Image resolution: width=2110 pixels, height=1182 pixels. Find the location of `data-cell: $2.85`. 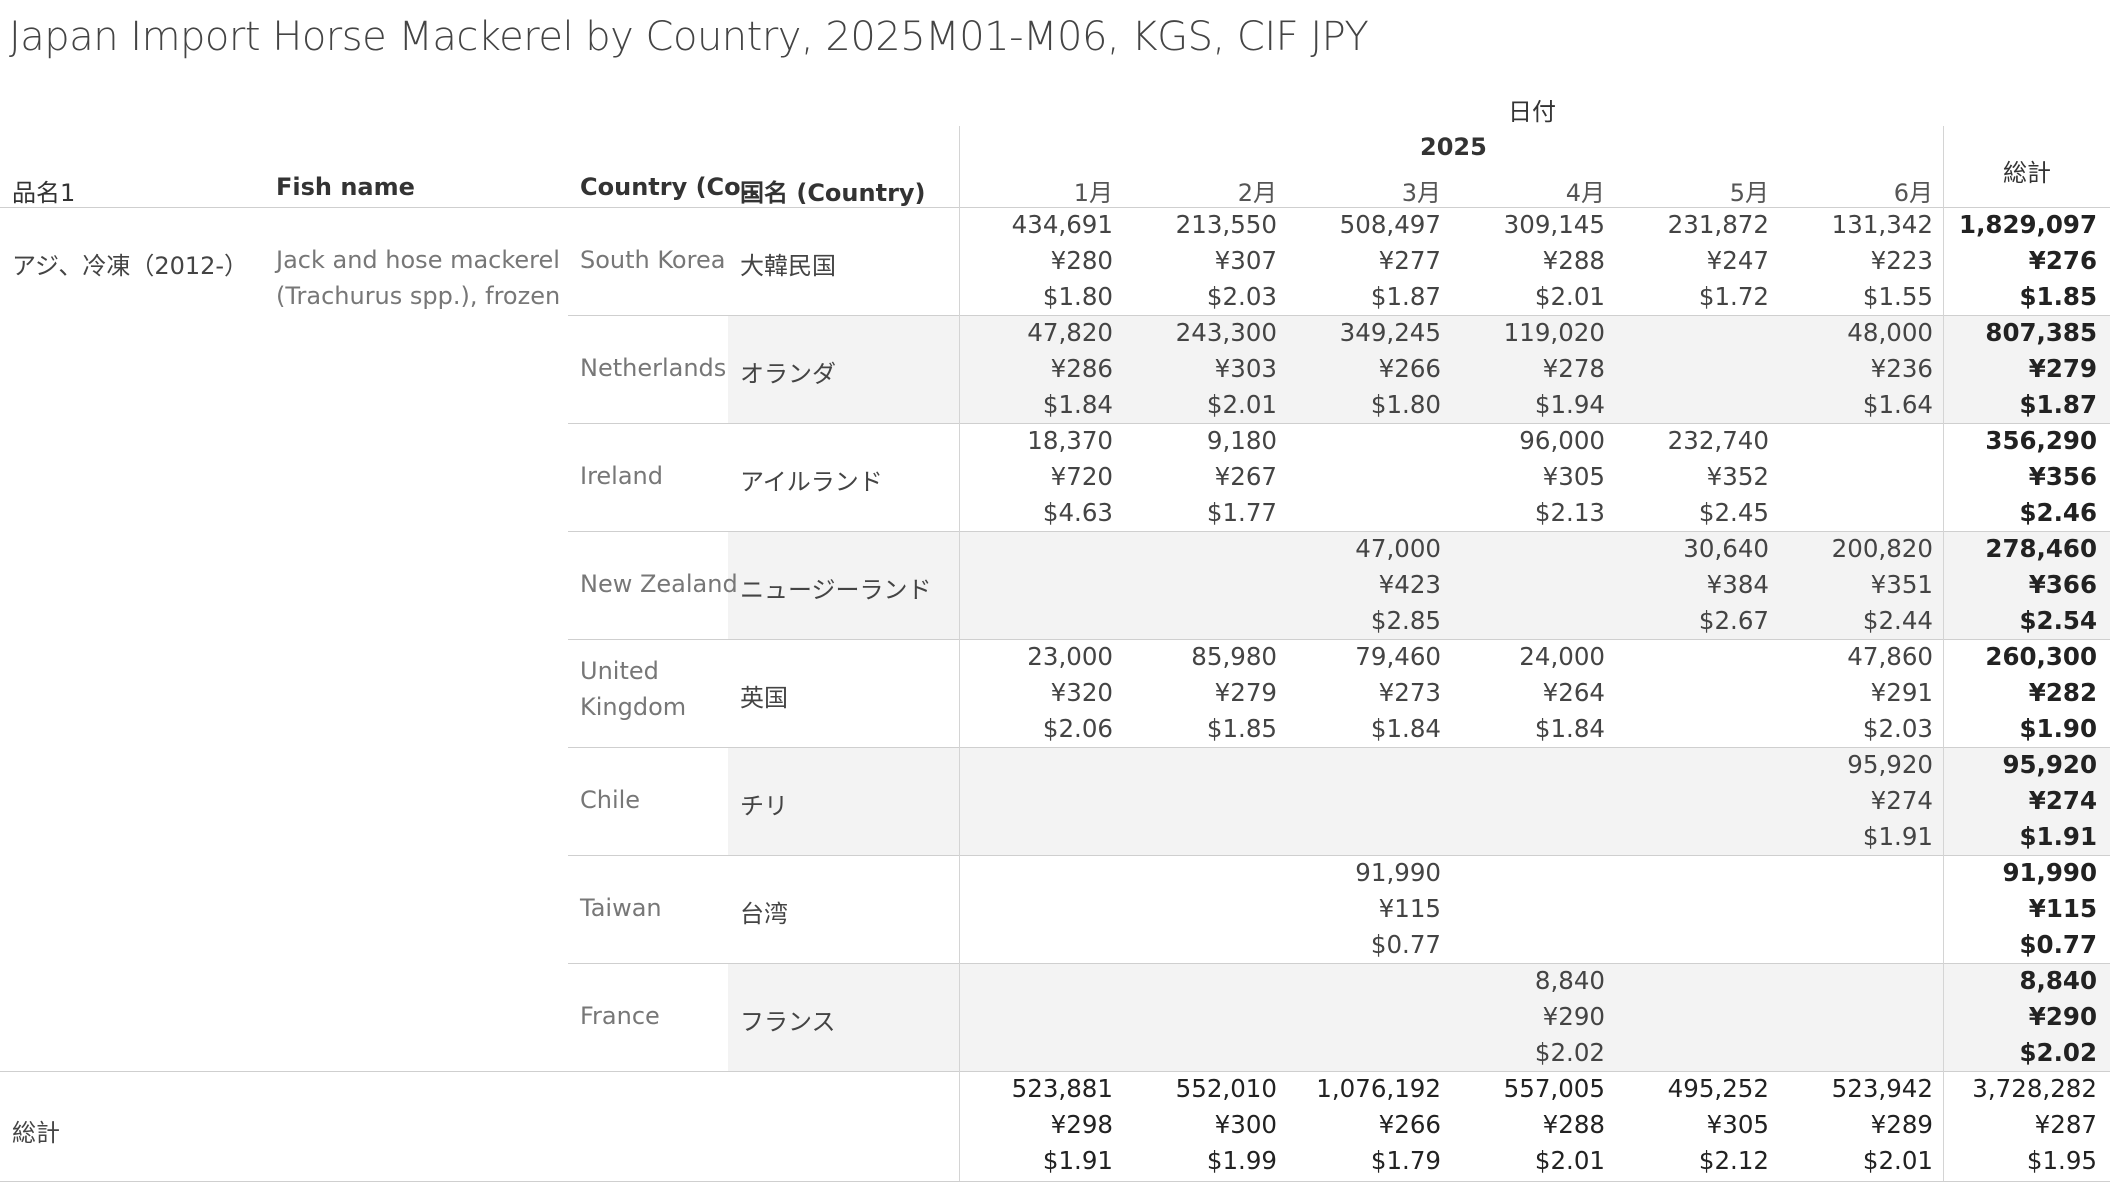

data-cell: $2.85 is located at coordinates (1405, 620).